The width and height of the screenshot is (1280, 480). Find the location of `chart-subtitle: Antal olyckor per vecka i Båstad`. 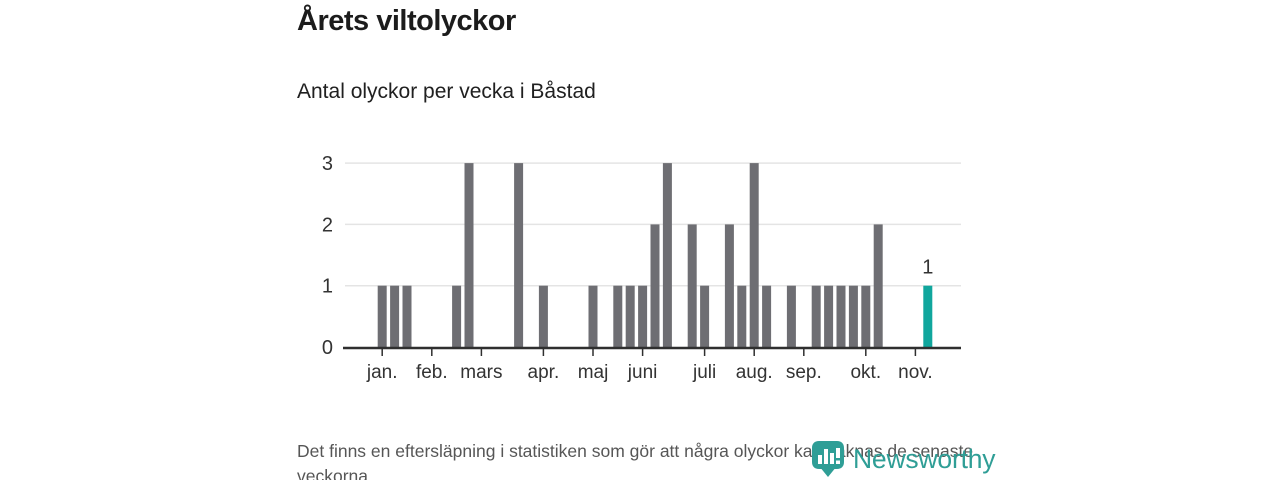

chart-subtitle: Antal olyckor per vecka i Båstad is located at coordinates (446, 91).